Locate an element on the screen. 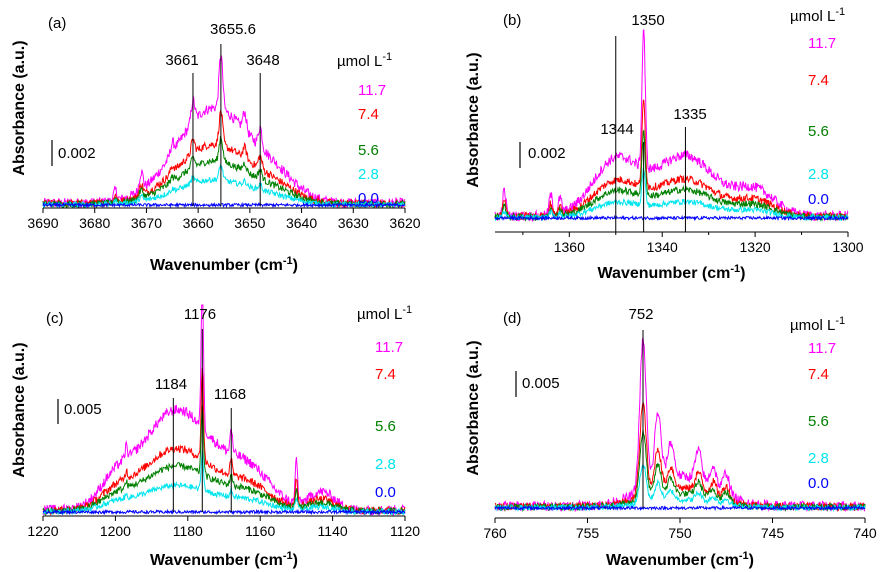 The width and height of the screenshot is (880, 572). peak-label: 3648 is located at coordinates (262, 60).